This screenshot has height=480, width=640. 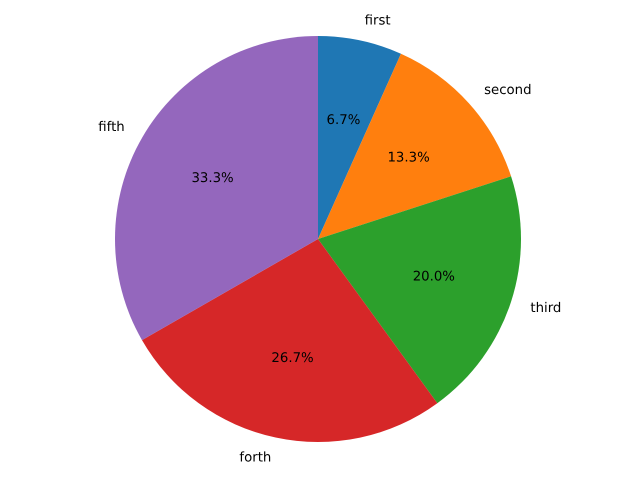 I want to click on data-label: 6.7%, so click(x=343, y=120).